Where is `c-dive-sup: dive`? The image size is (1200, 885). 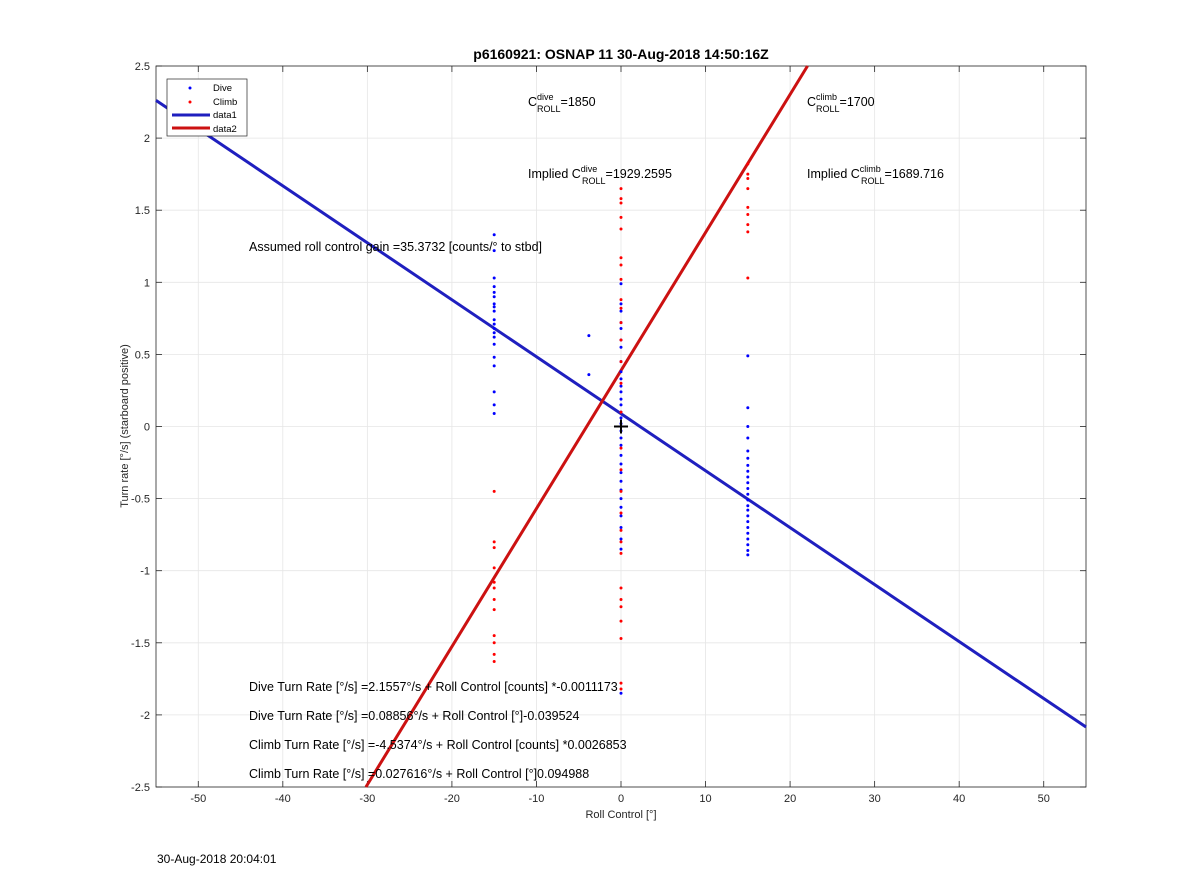
c-dive-sup: dive is located at coordinates (545, 97).